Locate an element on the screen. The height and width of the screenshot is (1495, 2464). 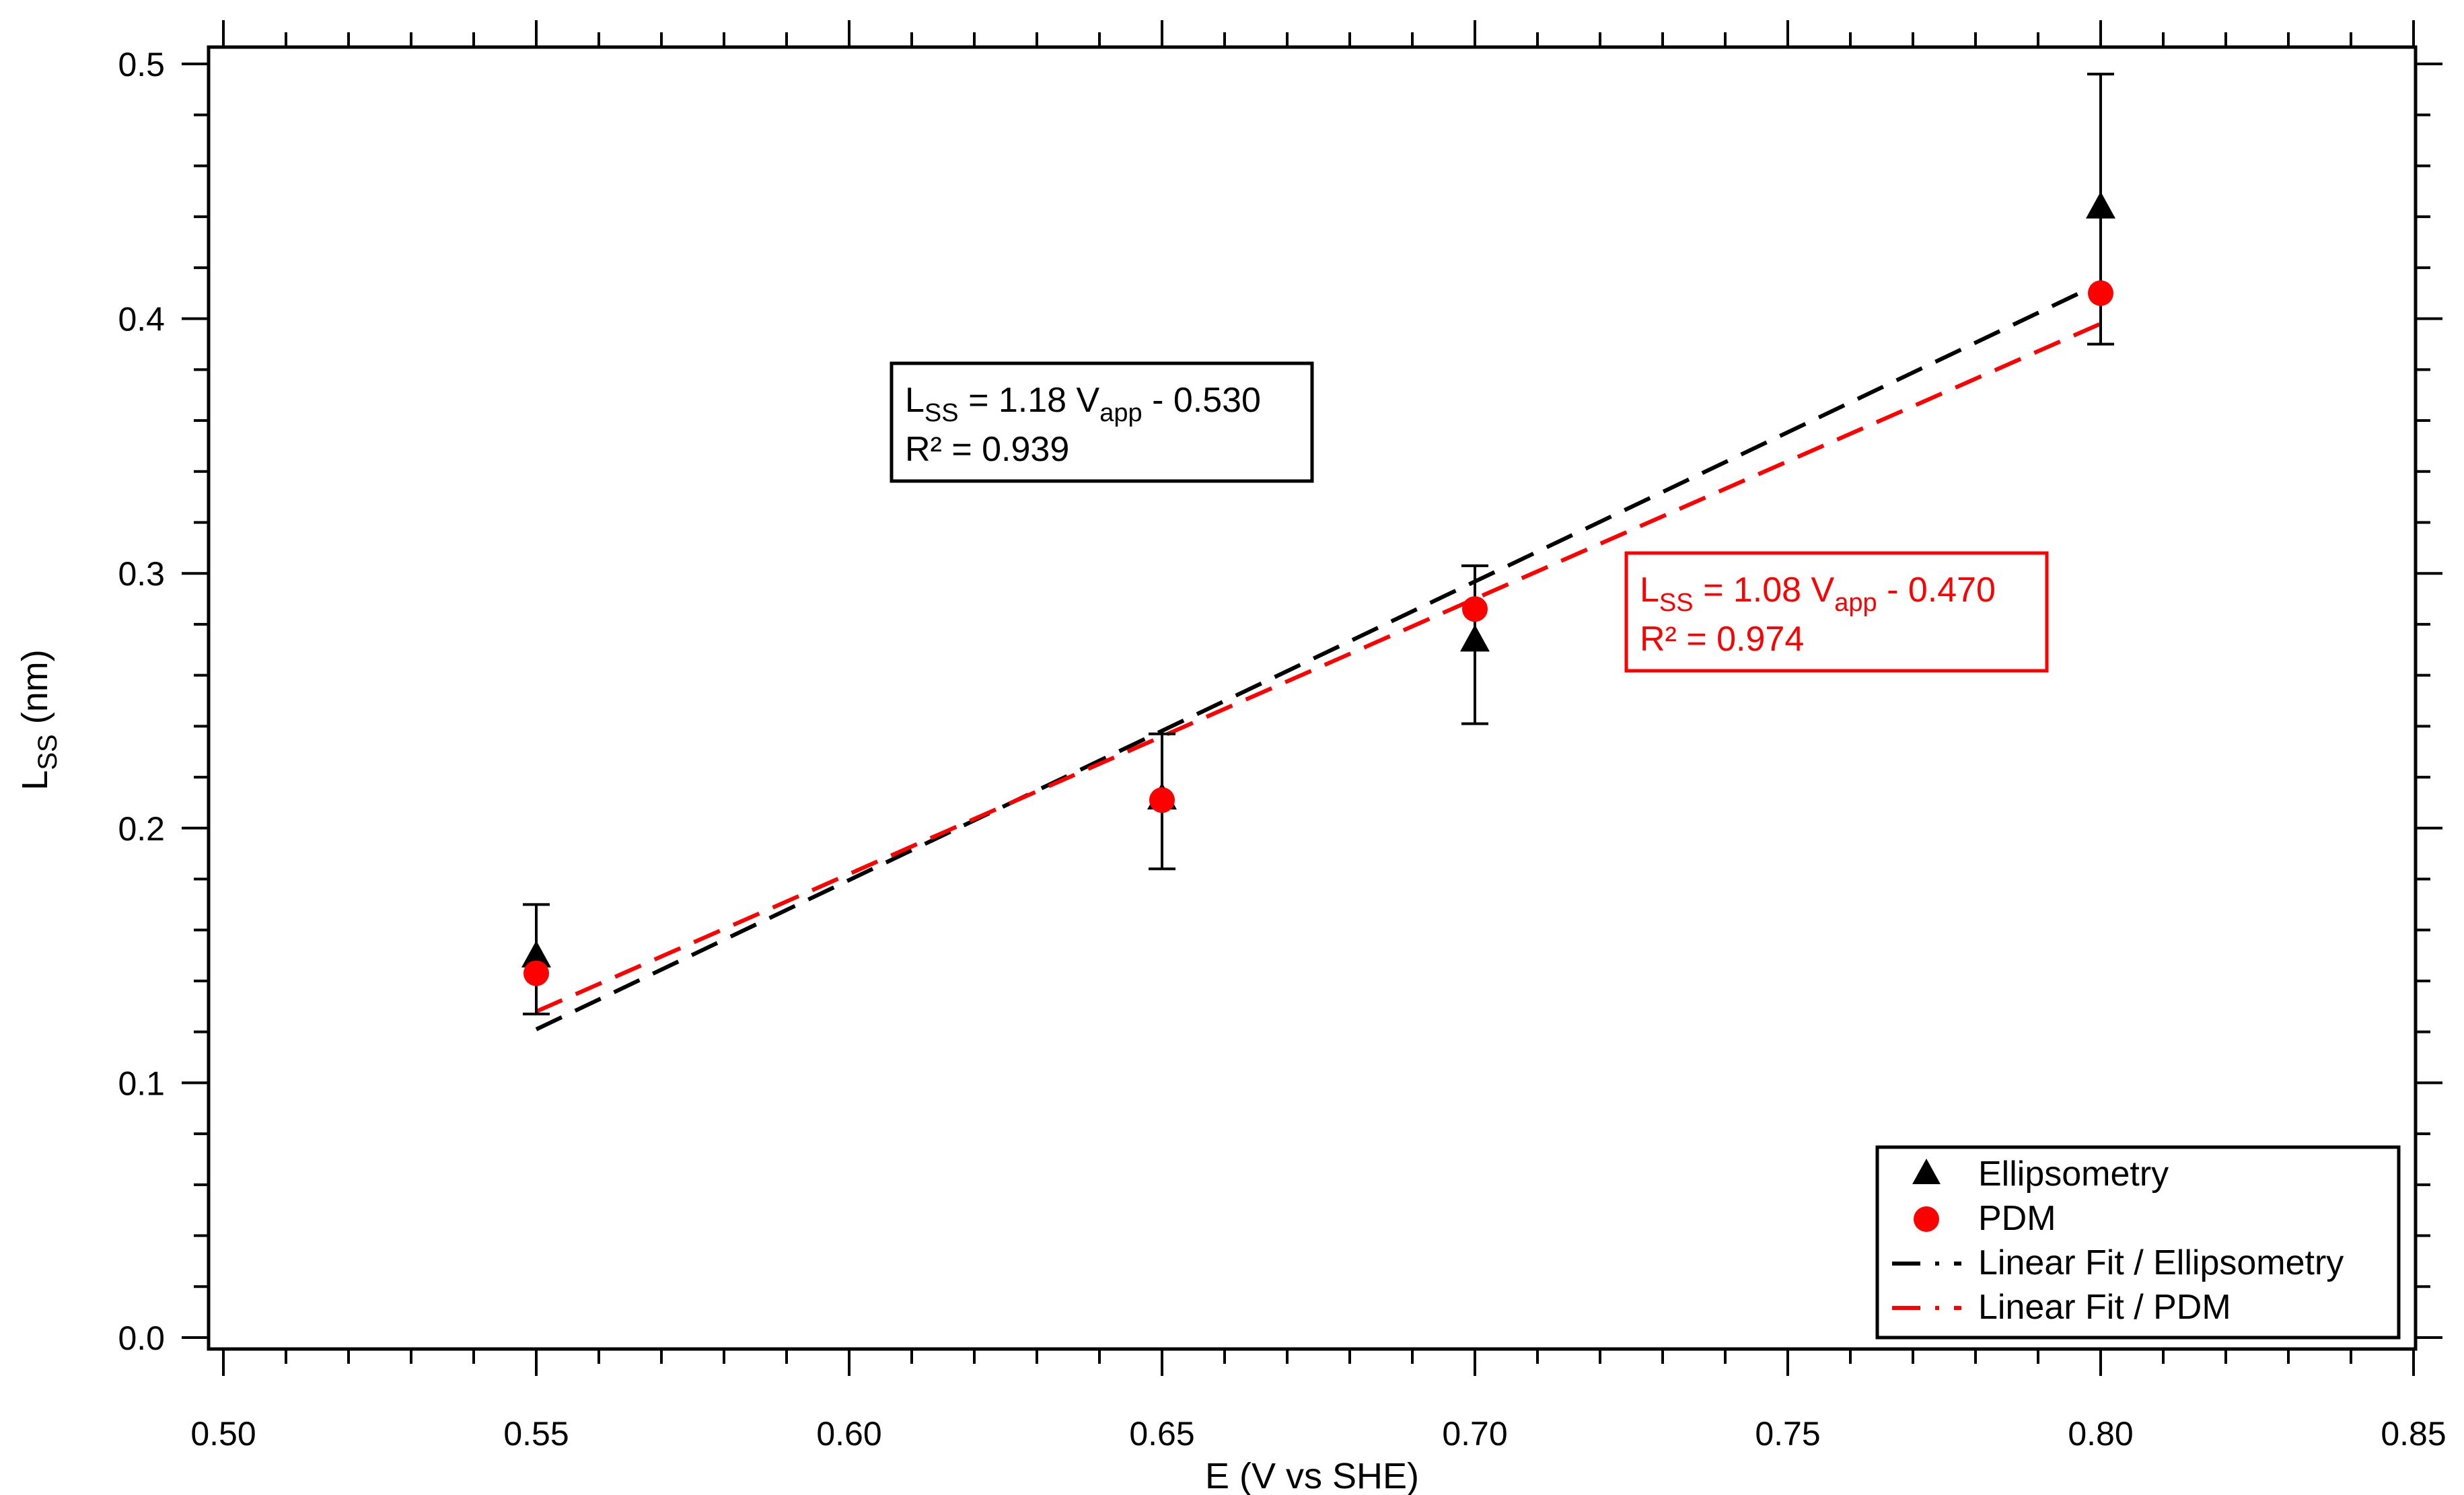
y-tick-label: 0.0 is located at coordinates (141, 1338).